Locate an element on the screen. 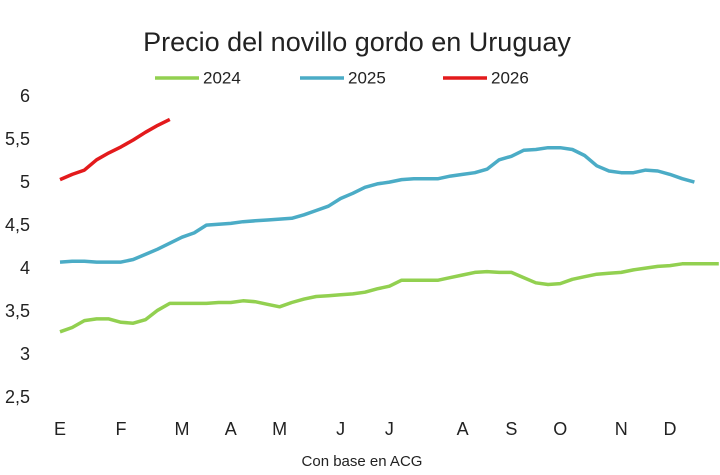  y-tick-label: 4 is located at coordinates (25, 268).